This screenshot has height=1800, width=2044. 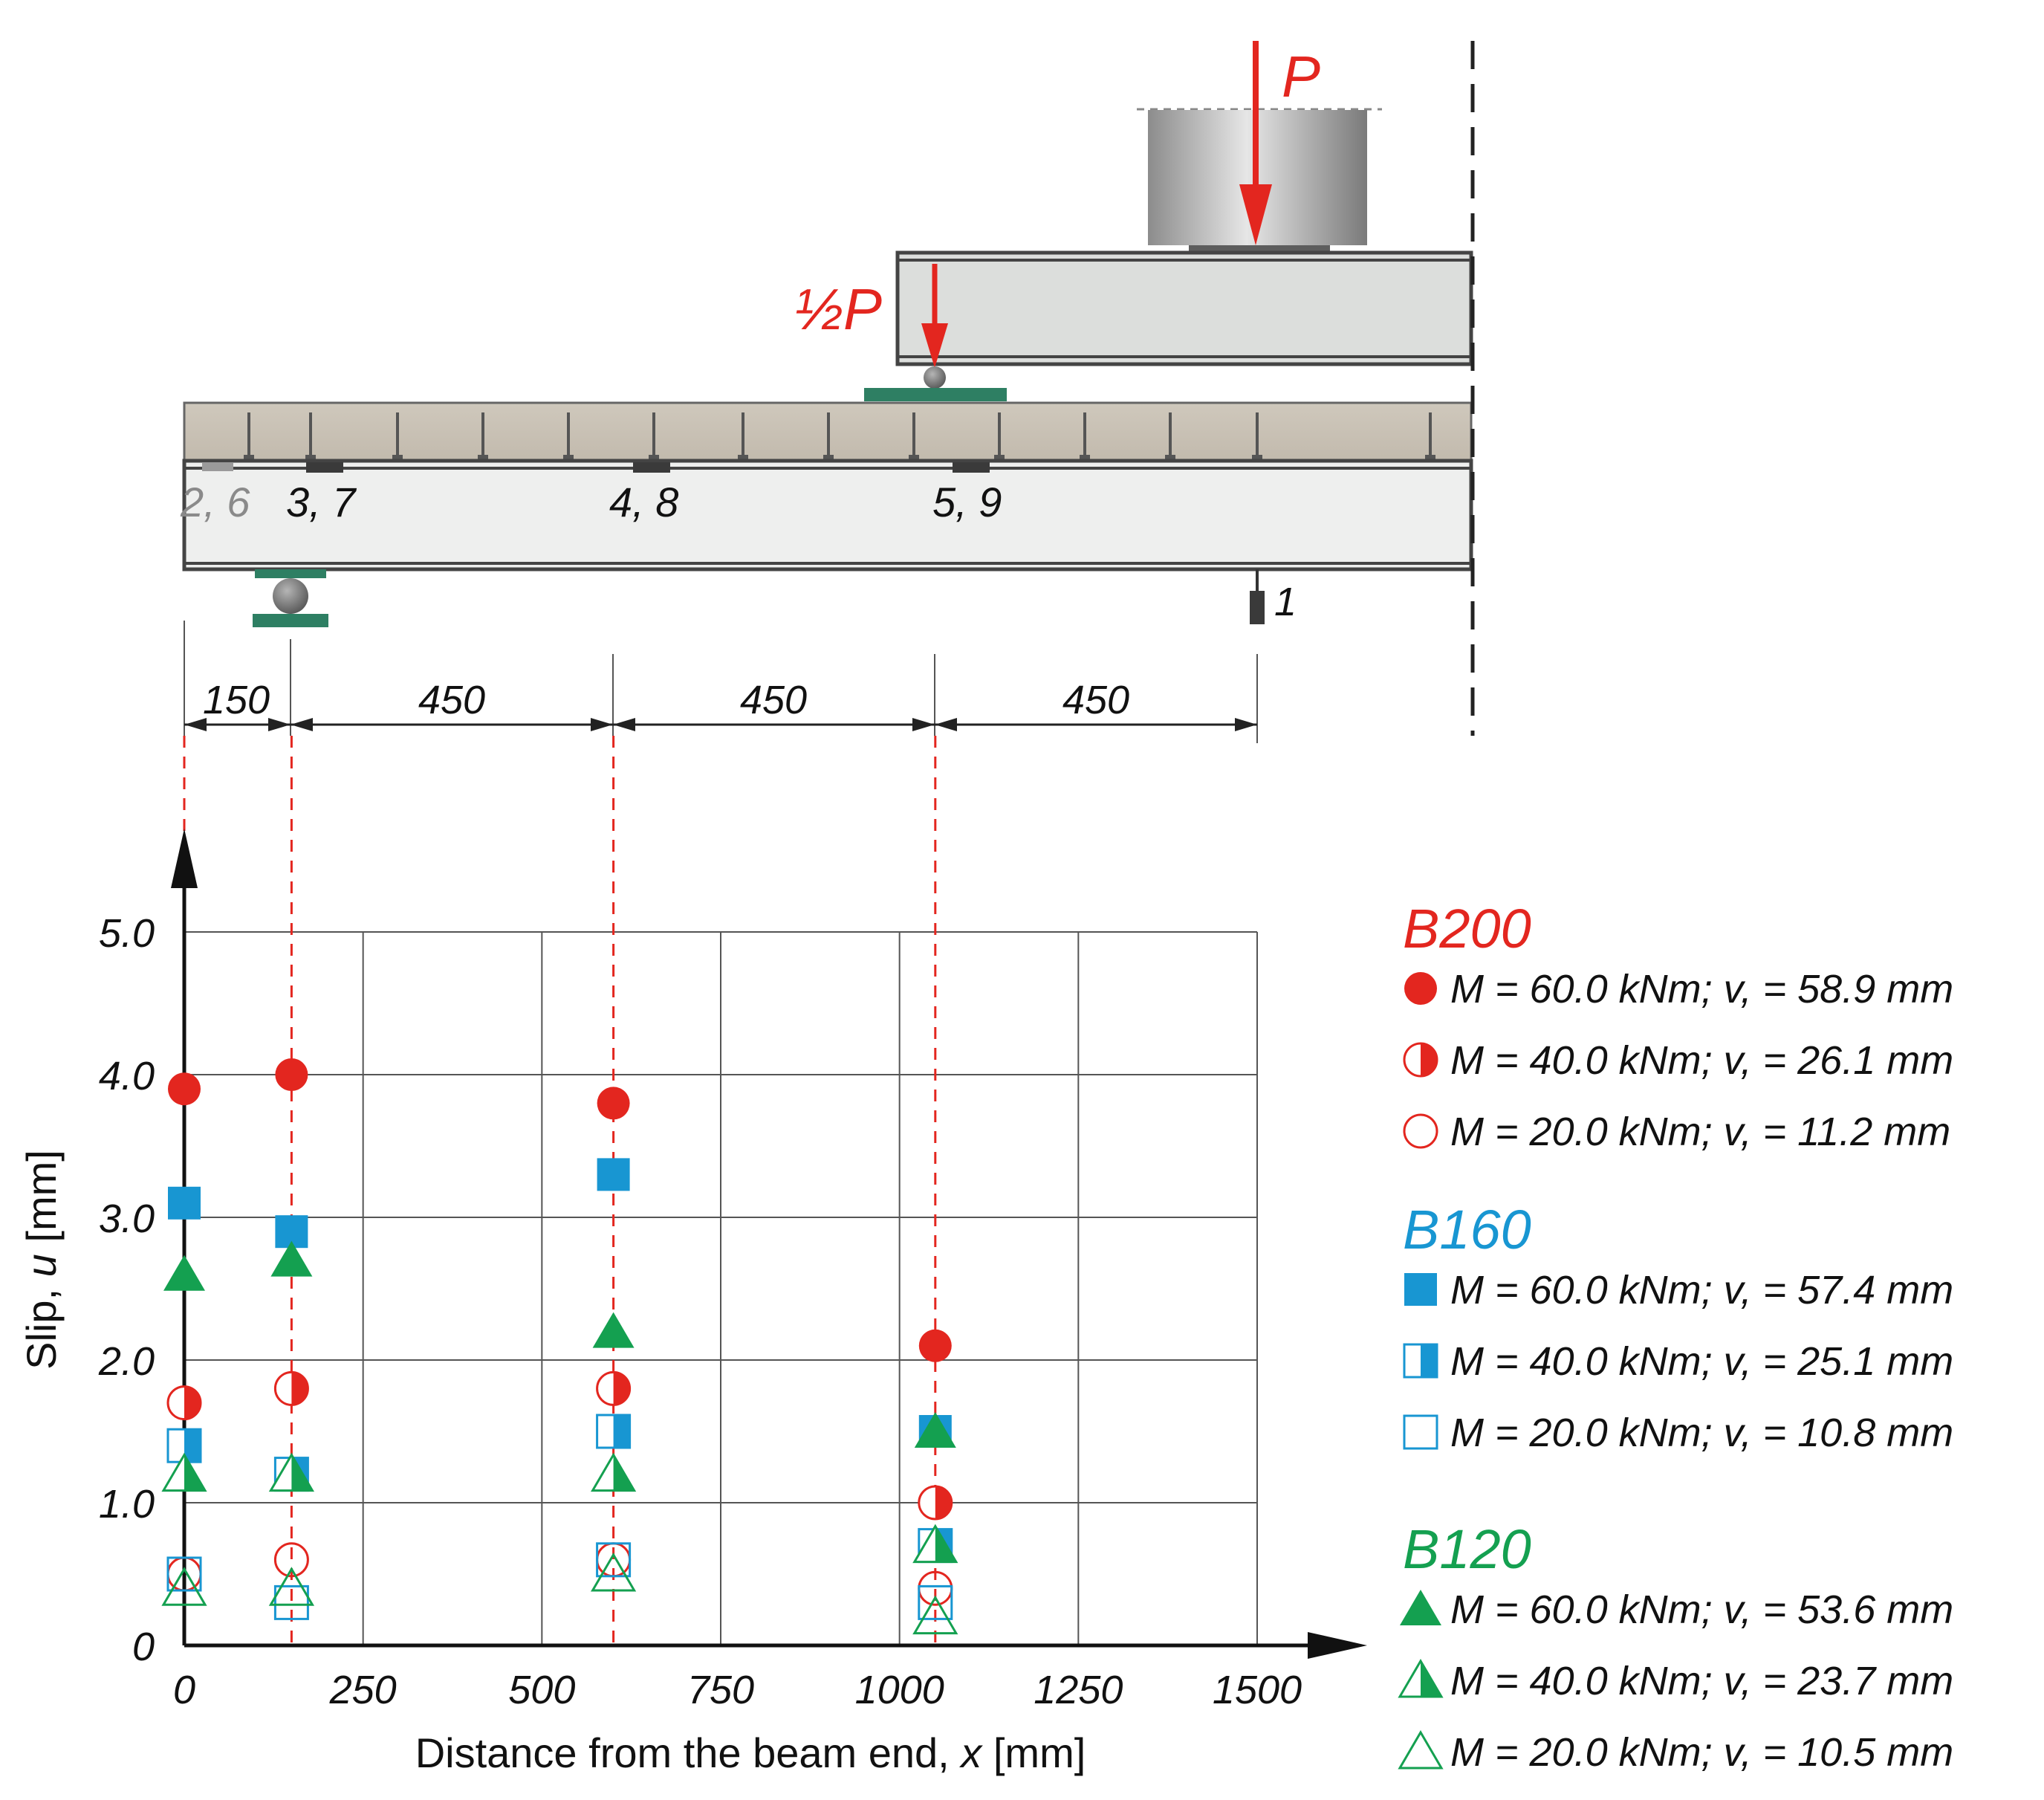 What do you see at coordinates (184, 1690) in the screenshot?
I see `x-tick-label: 0` at bounding box center [184, 1690].